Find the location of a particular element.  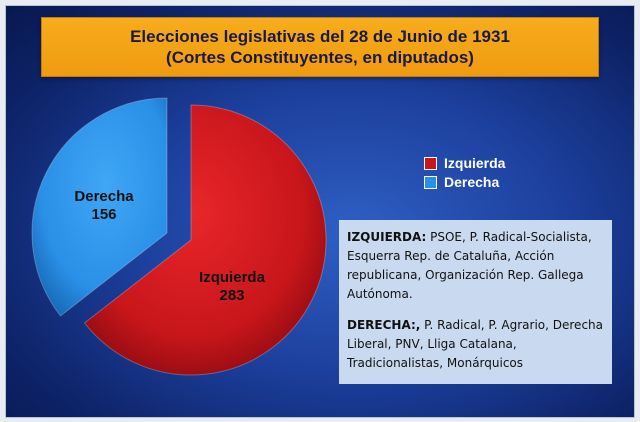

slice-label-izquierda-value: 283 is located at coordinates (231, 295).